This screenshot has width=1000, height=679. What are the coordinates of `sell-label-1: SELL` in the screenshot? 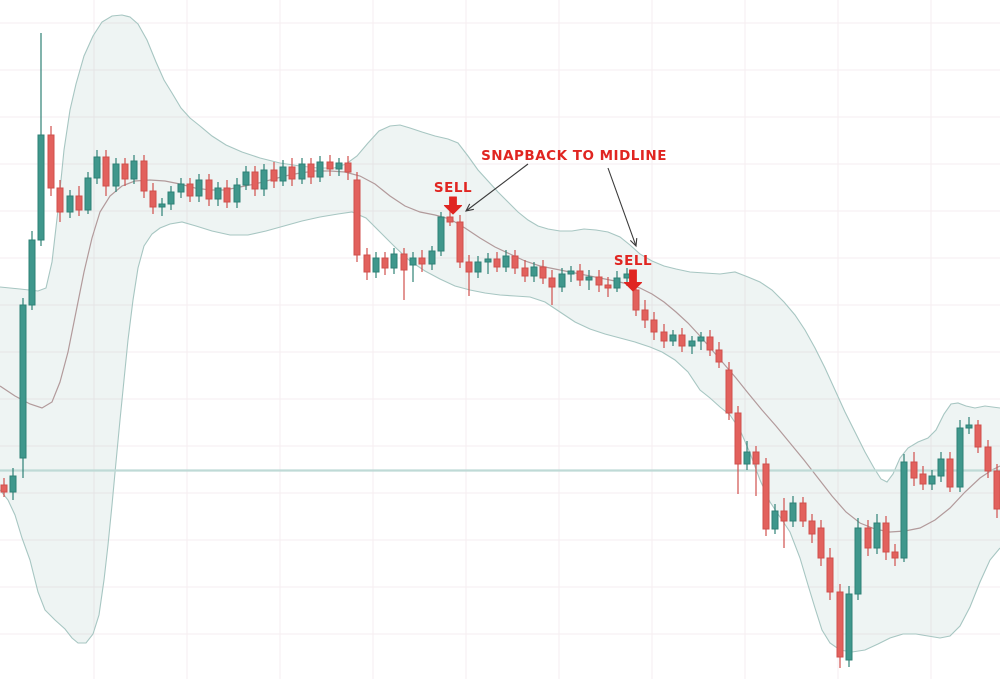 It's located at (453, 188).